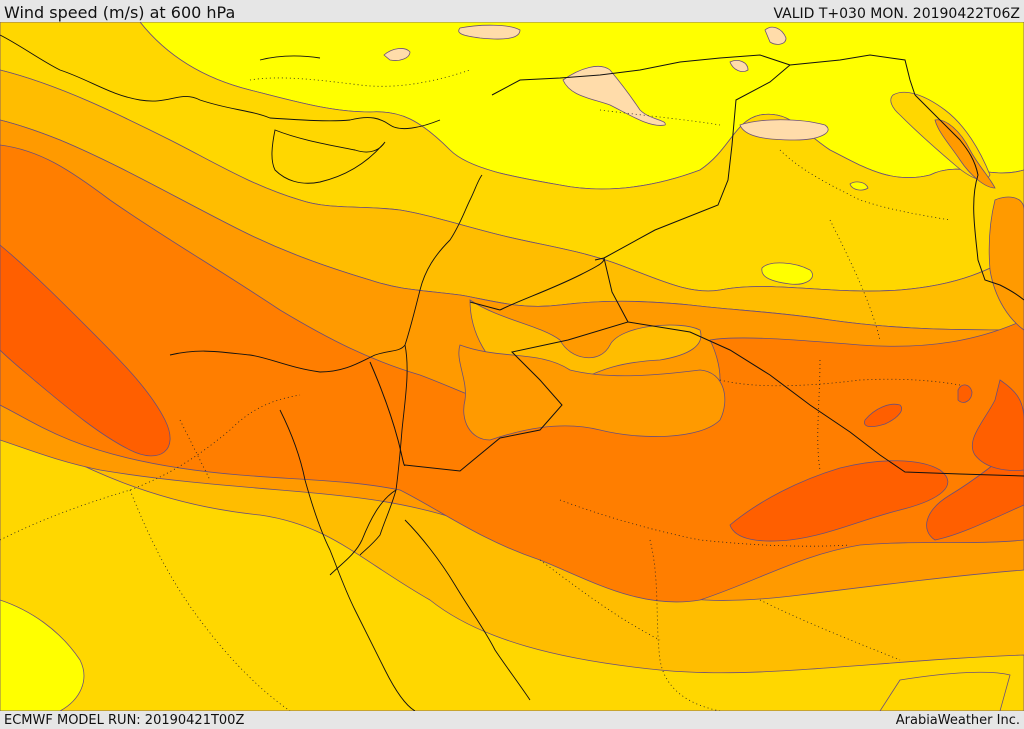  What do you see at coordinates (945, 691) in the screenshot?
I see `band-s-yellow` at bounding box center [945, 691].